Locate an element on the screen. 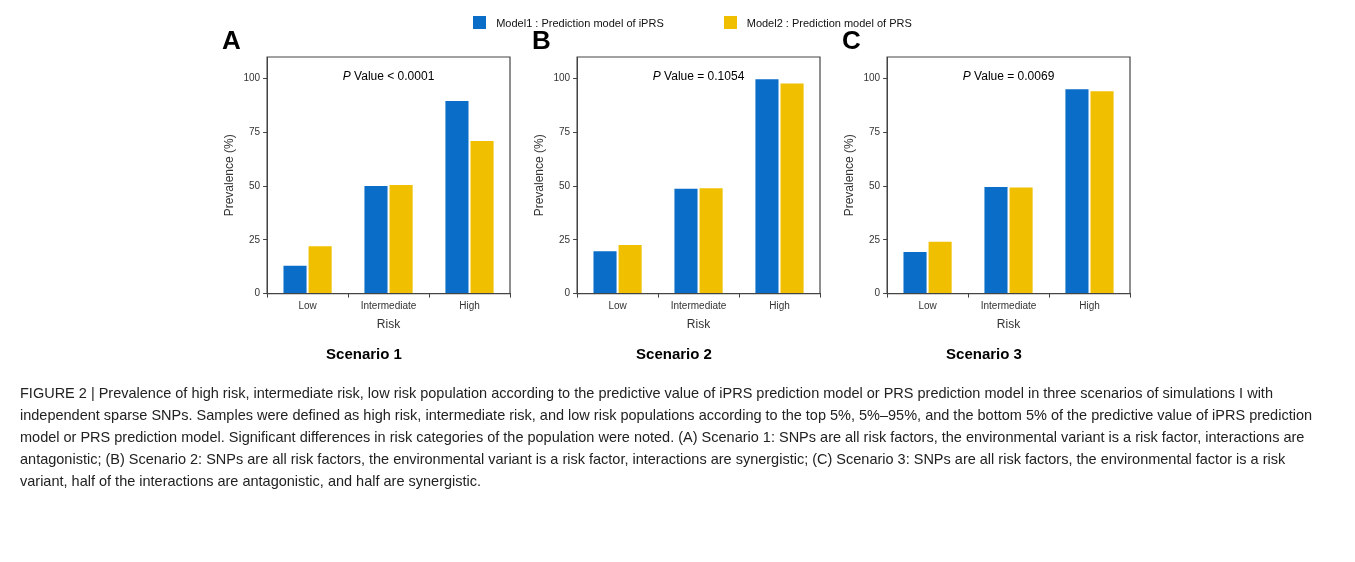 The height and width of the screenshot is (562, 1355). text: Scenario 2 is located at coordinates (674, 354).